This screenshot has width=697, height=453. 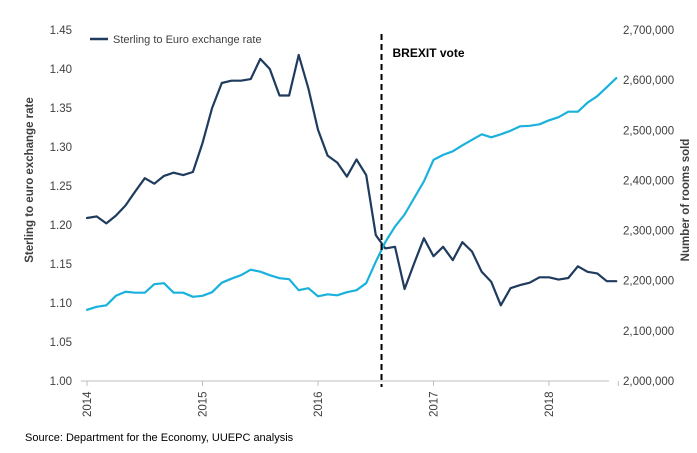 What do you see at coordinates (550, 404) in the screenshot?
I see `x-tick-label: 2018` at bounding box center [550, 404].